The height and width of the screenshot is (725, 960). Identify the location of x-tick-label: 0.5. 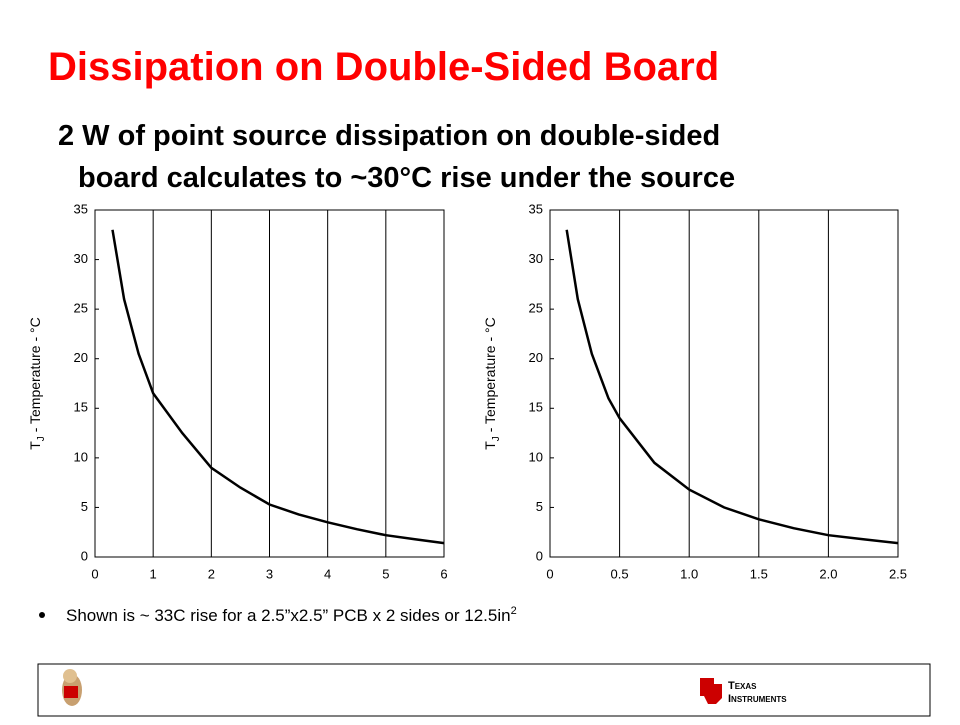
(620, 573).